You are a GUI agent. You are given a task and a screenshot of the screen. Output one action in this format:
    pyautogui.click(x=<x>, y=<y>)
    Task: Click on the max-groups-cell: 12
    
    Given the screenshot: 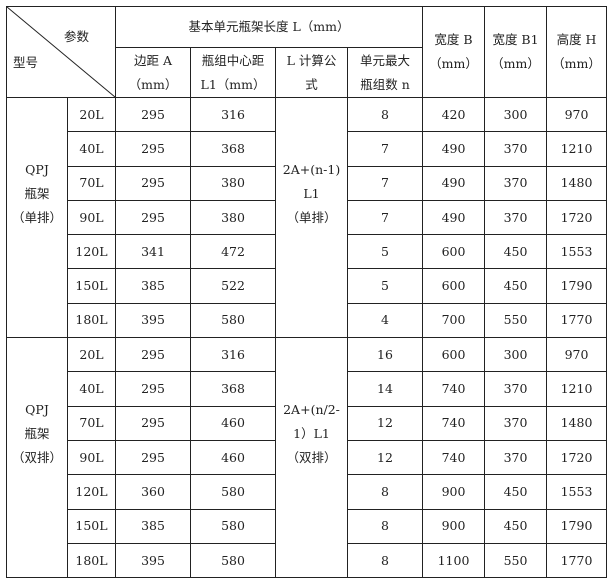 What is the action you would take?
    pyautogui.click(x=385, y=423)
    